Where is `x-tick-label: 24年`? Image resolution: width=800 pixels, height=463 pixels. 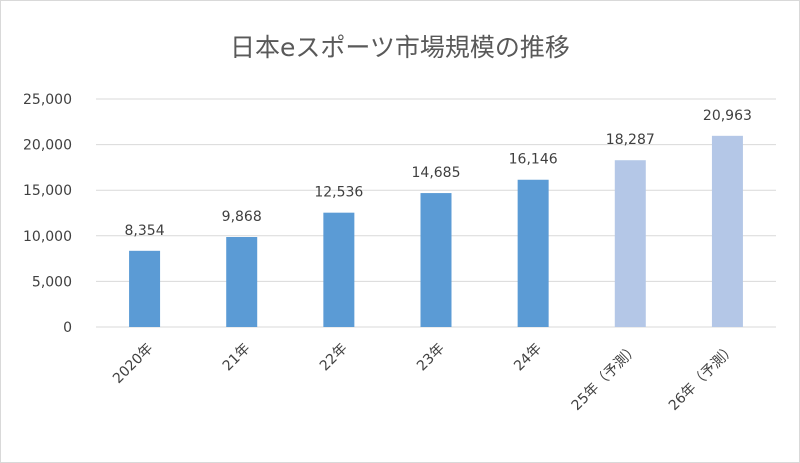
x-tick-label: 24年 is located at coordinates (528, 358).